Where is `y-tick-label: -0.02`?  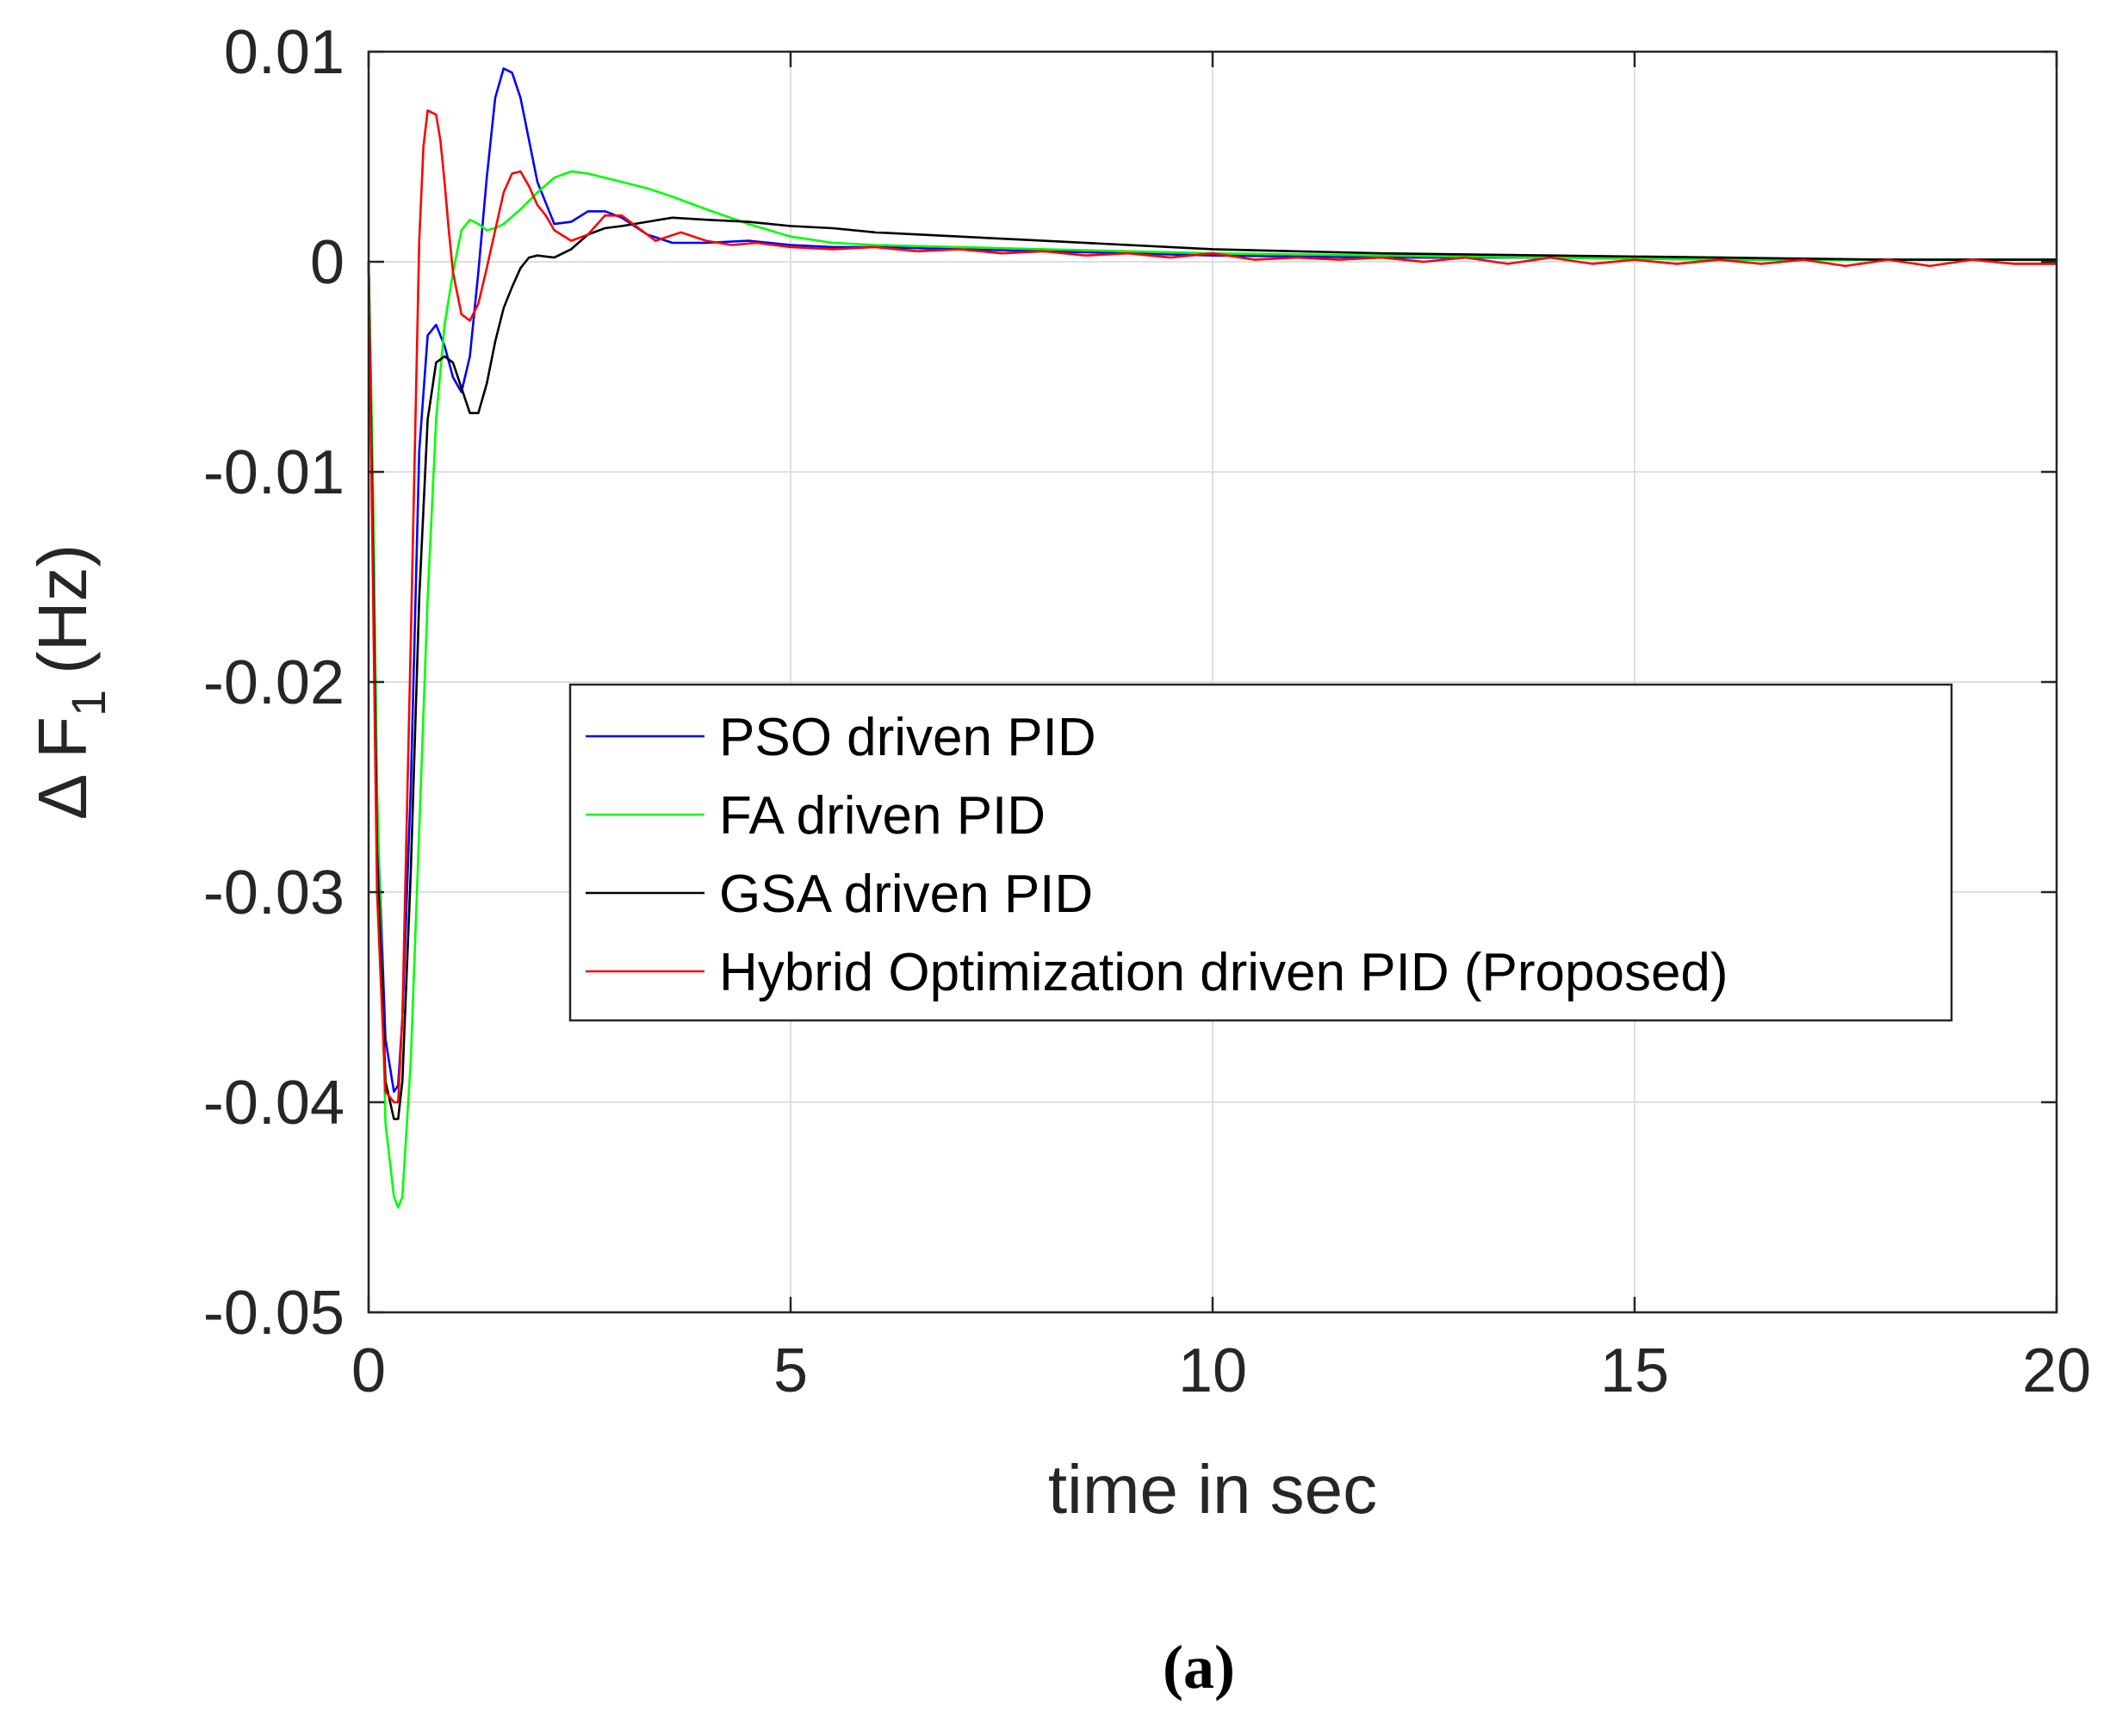 y-tick-label: -0.02 is located at coordinates (274, 683).